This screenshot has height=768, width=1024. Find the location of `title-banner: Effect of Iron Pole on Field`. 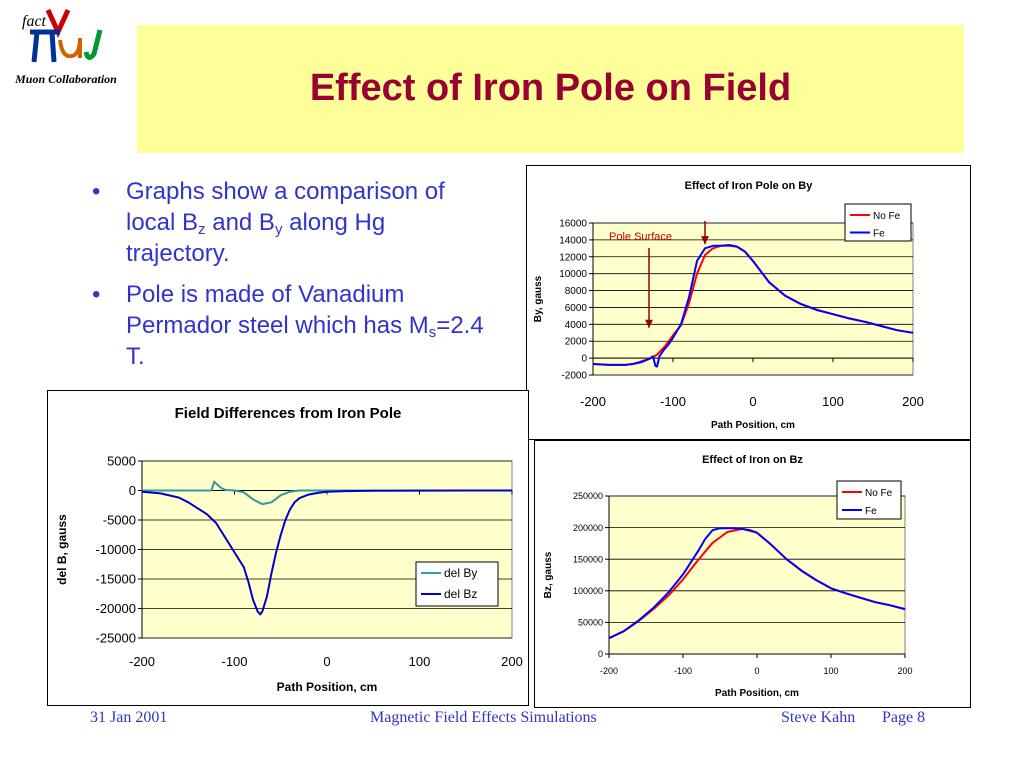

title-banner: Effect of Iron Pole on Field is located at coordinates (550, 89).